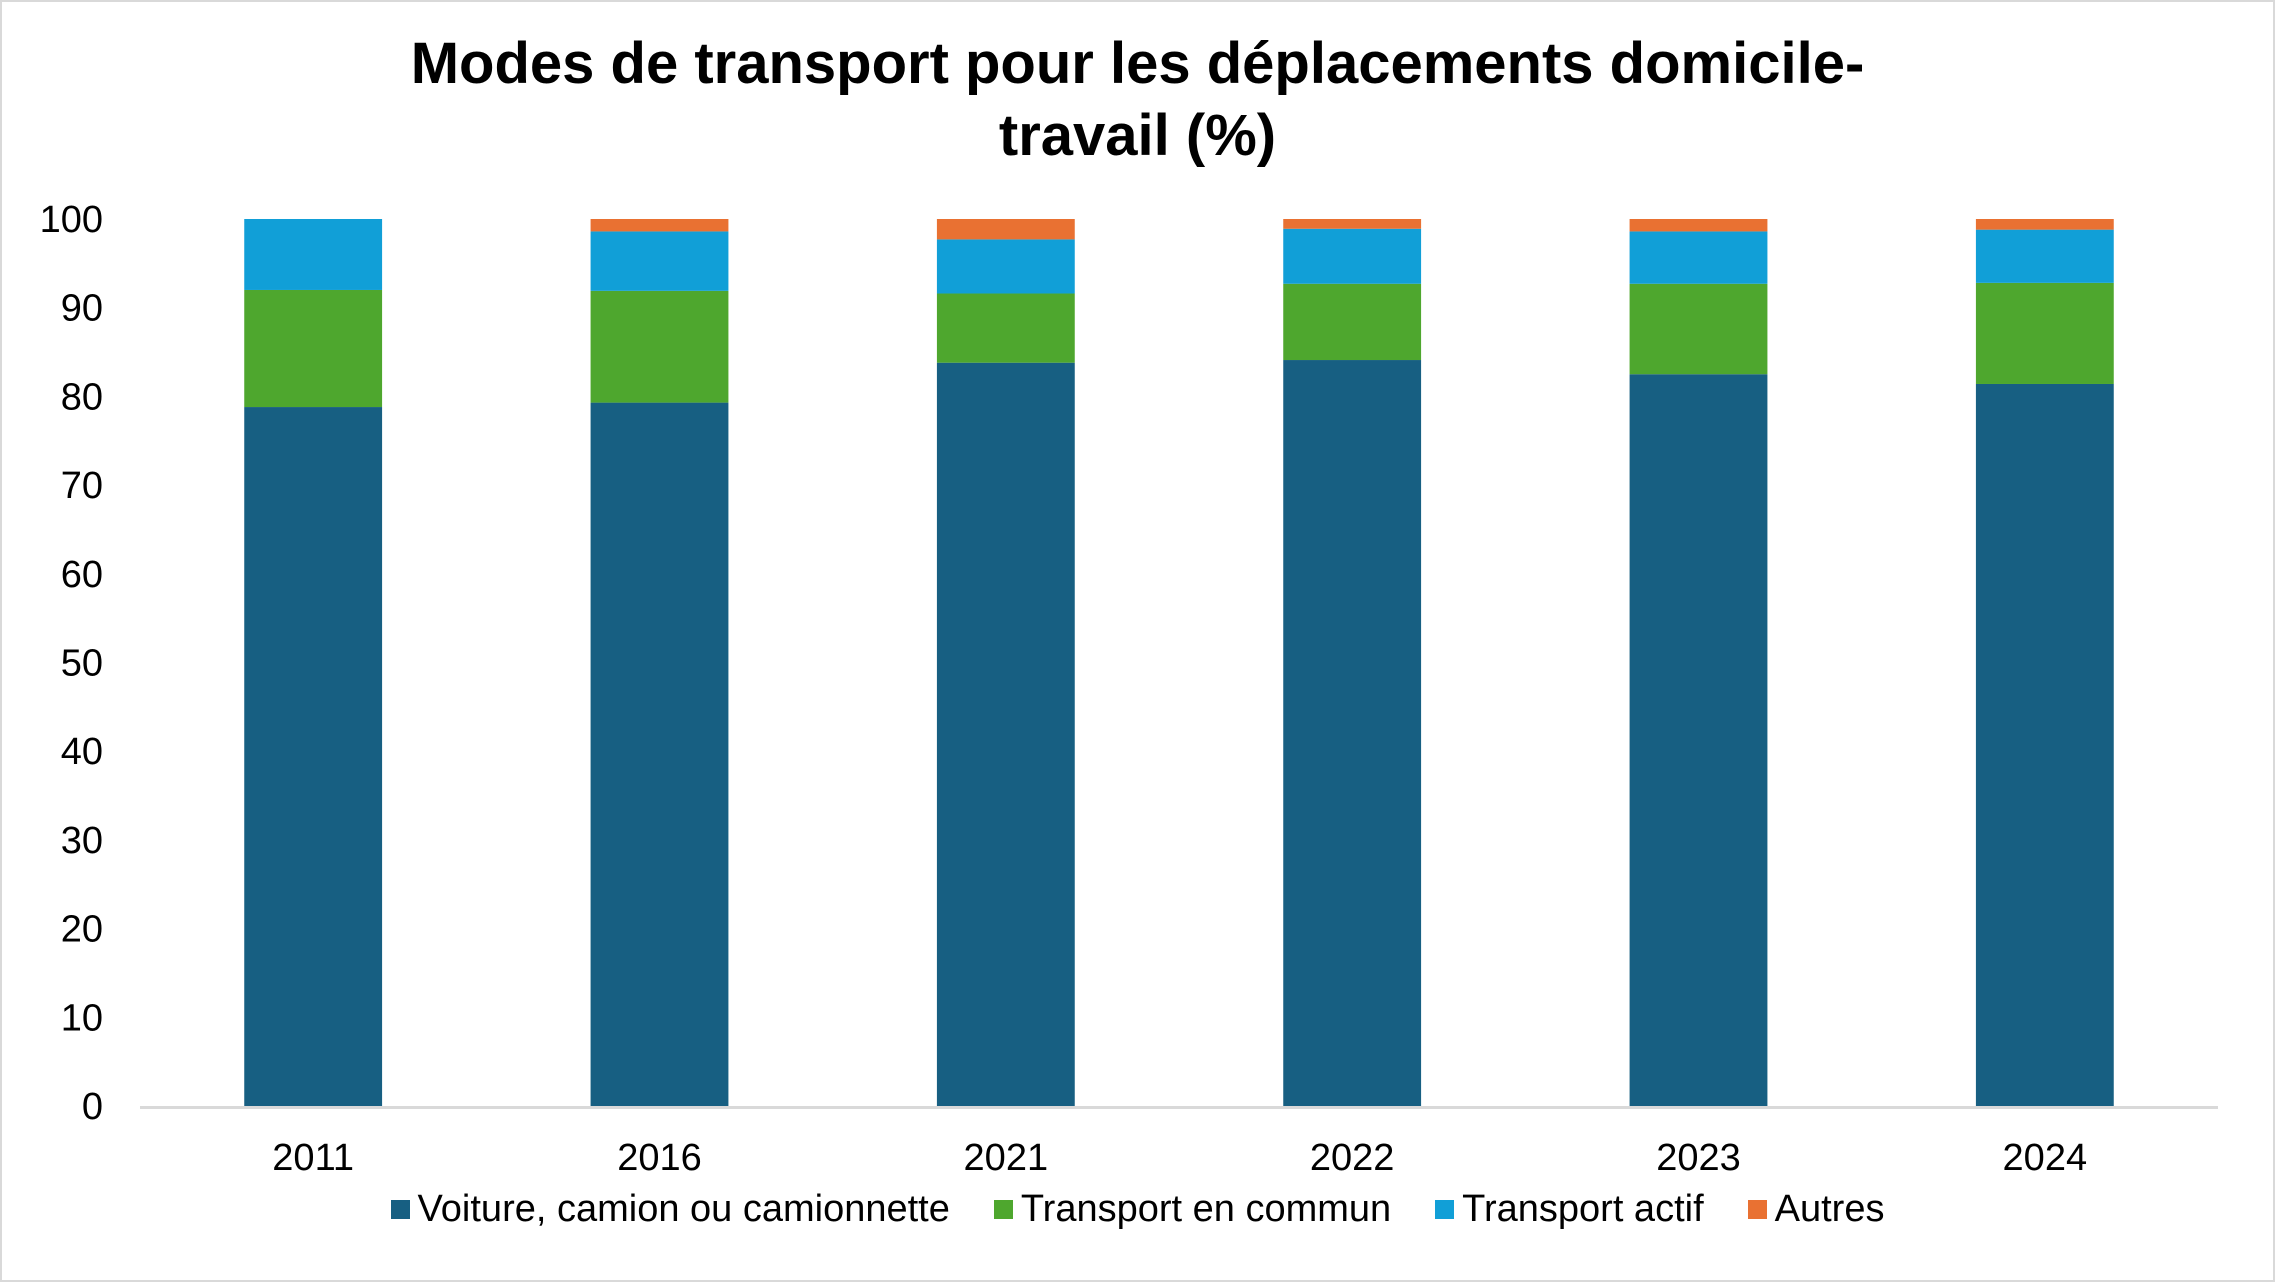 The image size is (2275, 1282). What do you see at coordinates (1829, 1209) in the screenshot?
I see `legend-label: Autres` at bounding box center [1829, 1209].